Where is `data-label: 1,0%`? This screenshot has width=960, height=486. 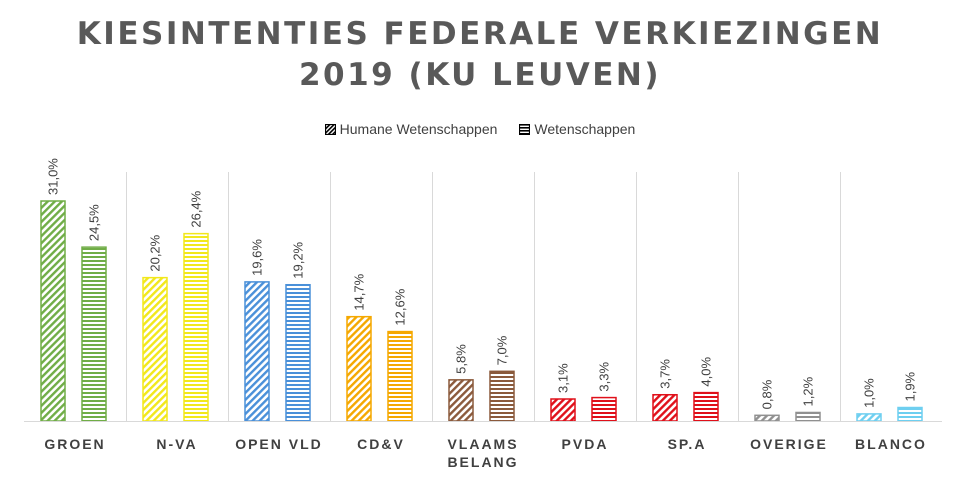 data-label: 1,0% is located at coordinates (868, 393).